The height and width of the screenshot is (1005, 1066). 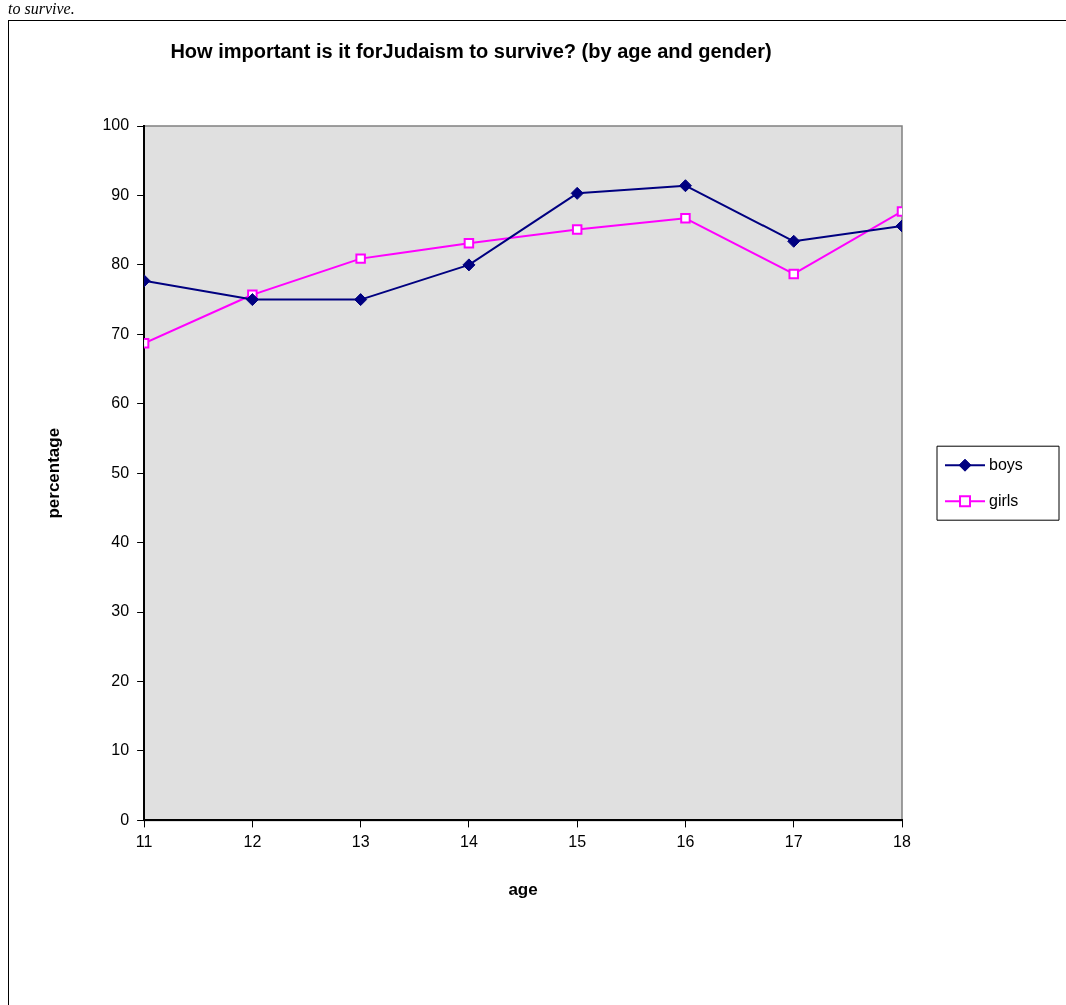 I want to click on text: to survive., so click(x=41, y=9).